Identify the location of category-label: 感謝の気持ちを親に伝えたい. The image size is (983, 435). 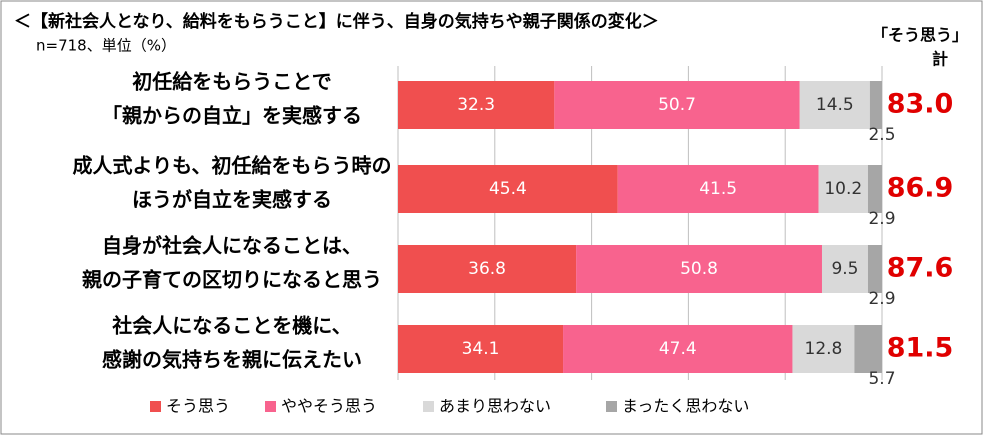
(232, 360).